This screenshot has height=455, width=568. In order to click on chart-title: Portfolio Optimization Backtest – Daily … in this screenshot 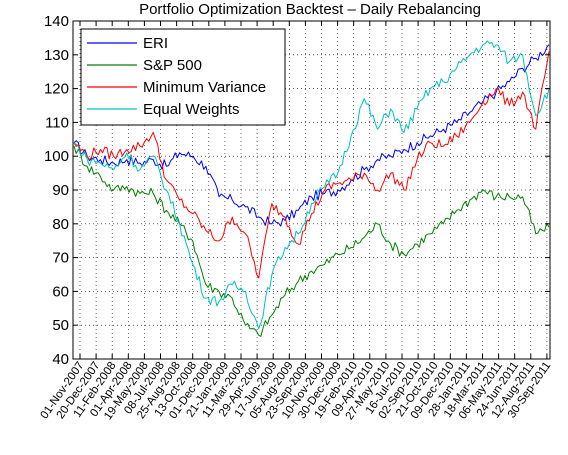, I will do `click(310, 9)`.